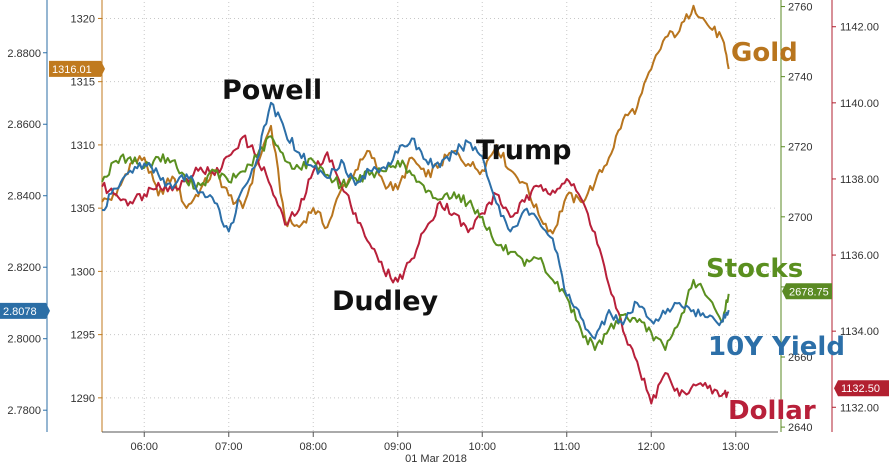  What do you see at coordinates (83, 399) in the screenshot?
I see `gold-tick-label-0: 1290` at bounding box center [83, 399].